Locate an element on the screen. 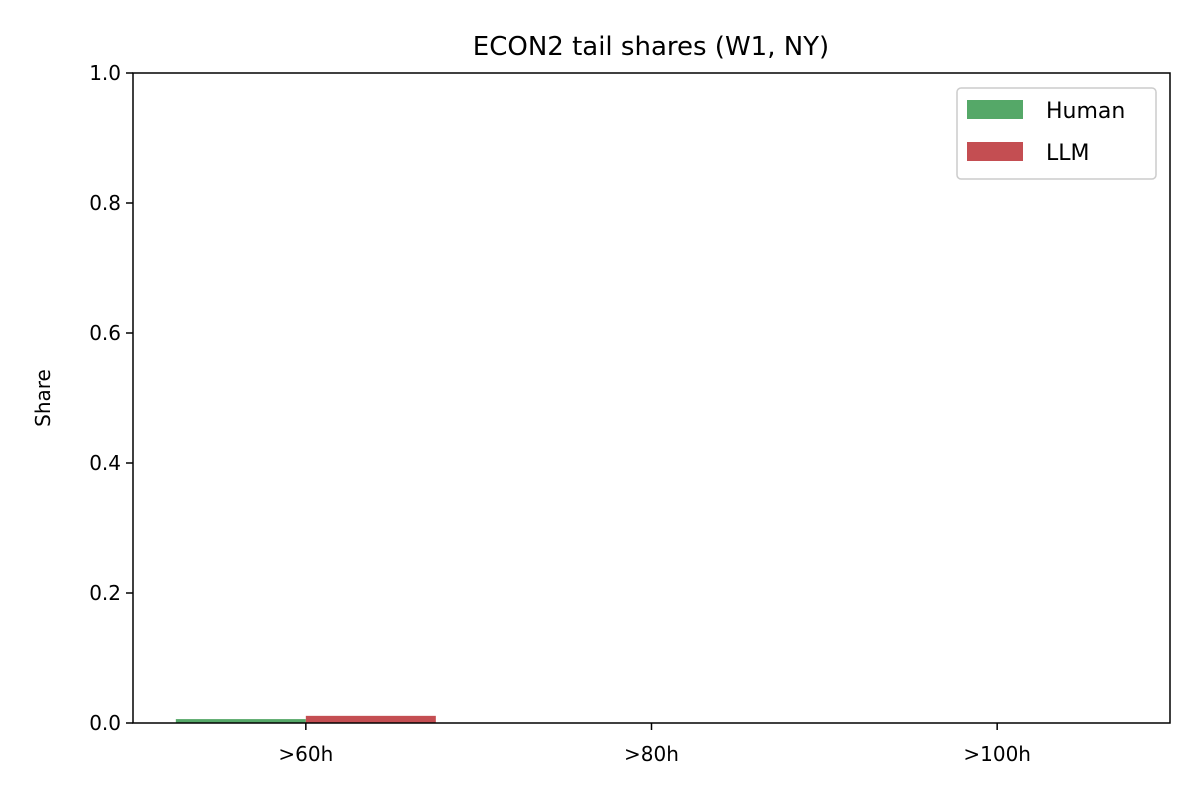 This screenshot has height=800, width=1200. y-tick-label: 0.2 is located at coordinates (105, 593).